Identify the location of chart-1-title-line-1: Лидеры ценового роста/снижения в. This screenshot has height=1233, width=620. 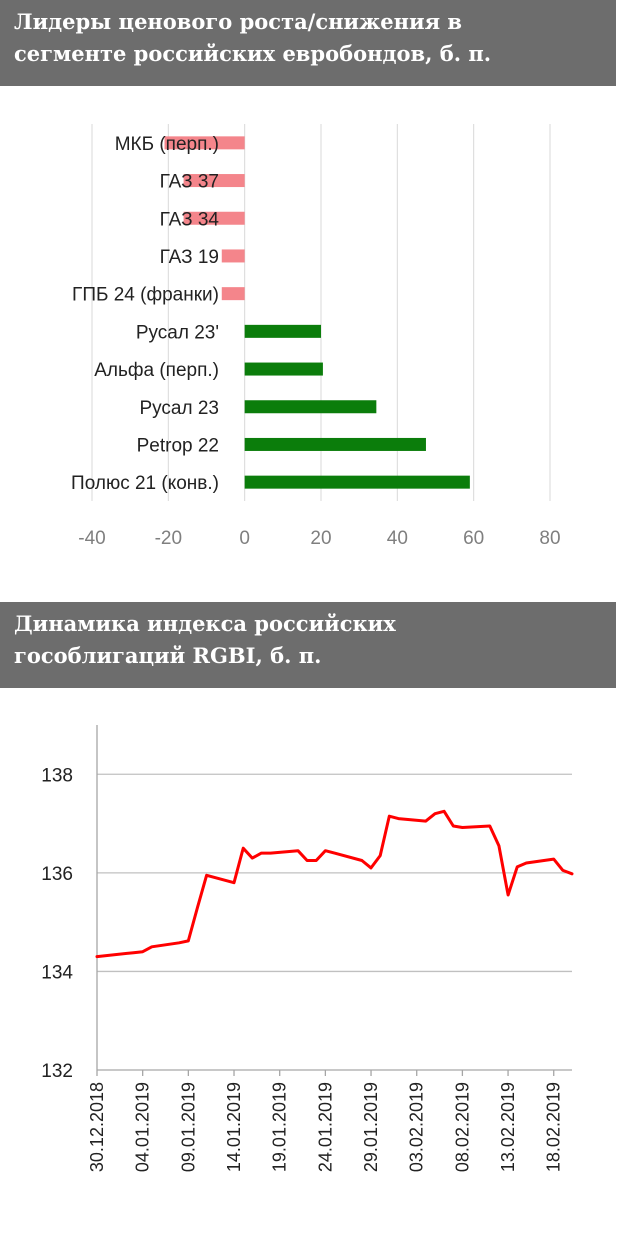
(238, 21).